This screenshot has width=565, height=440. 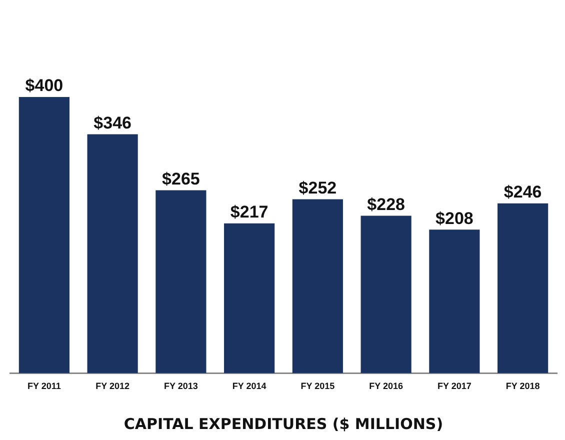 What do you see at coordinates (317, 386) in the screenshot?
I see `x-tick-label: FY 2015` at bounding box center [317, 386].